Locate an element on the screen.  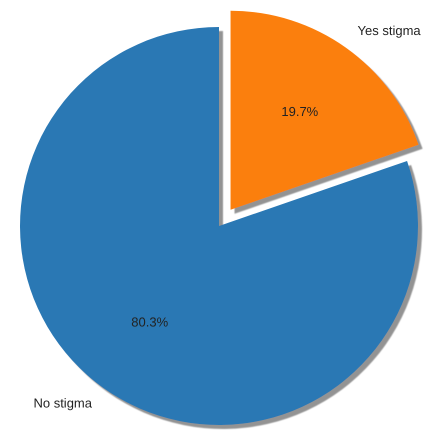
slice-label: No stigma is located at coordinates (63, 403).